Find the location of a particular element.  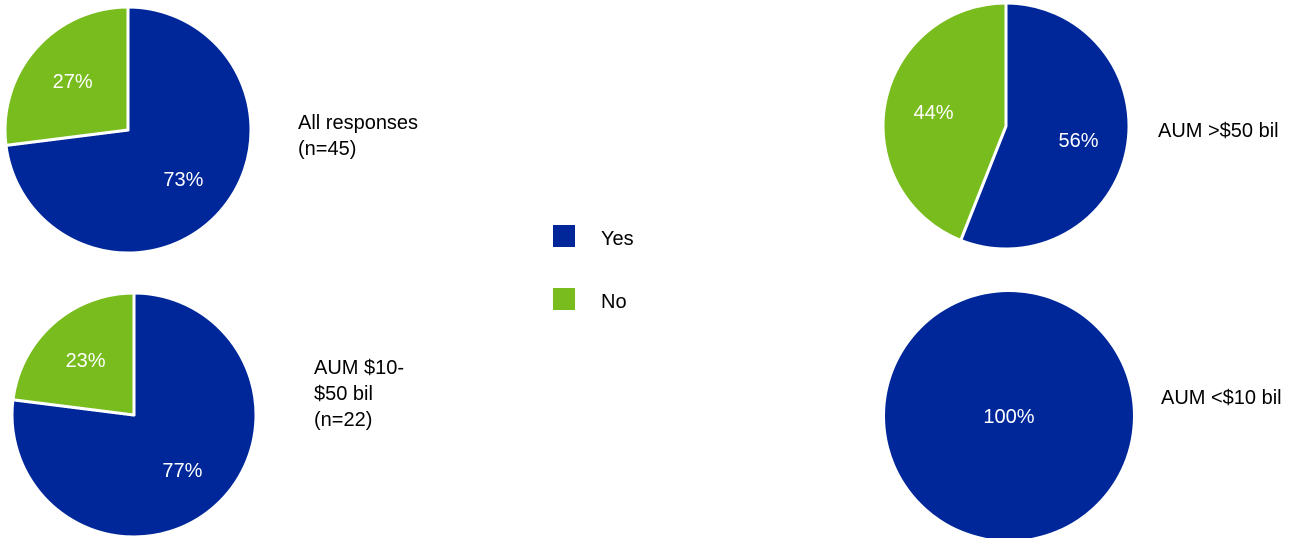

pie-chart-3: 56% 44% AUM >$50 bil is located at coordinates (1080, 126).